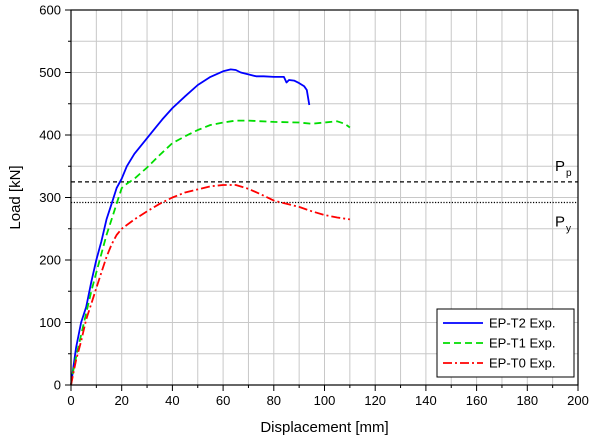 Image resolution: width=600 pixels, height=441 pixels. What do you see at coordinates (50, 197) in the screenshot?
I see `y-tick-label: 300` at bounding box center [50, 197].